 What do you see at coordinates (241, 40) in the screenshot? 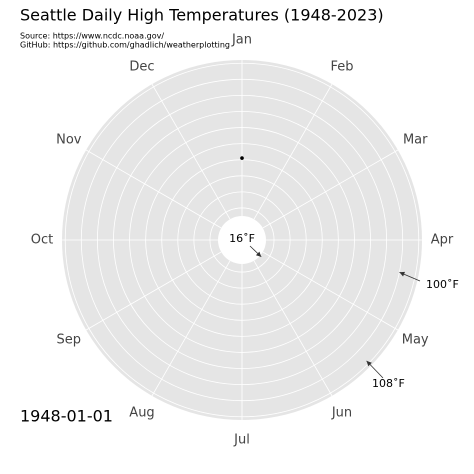
I see `month-label: Jan` at bounding box center [241, 40].